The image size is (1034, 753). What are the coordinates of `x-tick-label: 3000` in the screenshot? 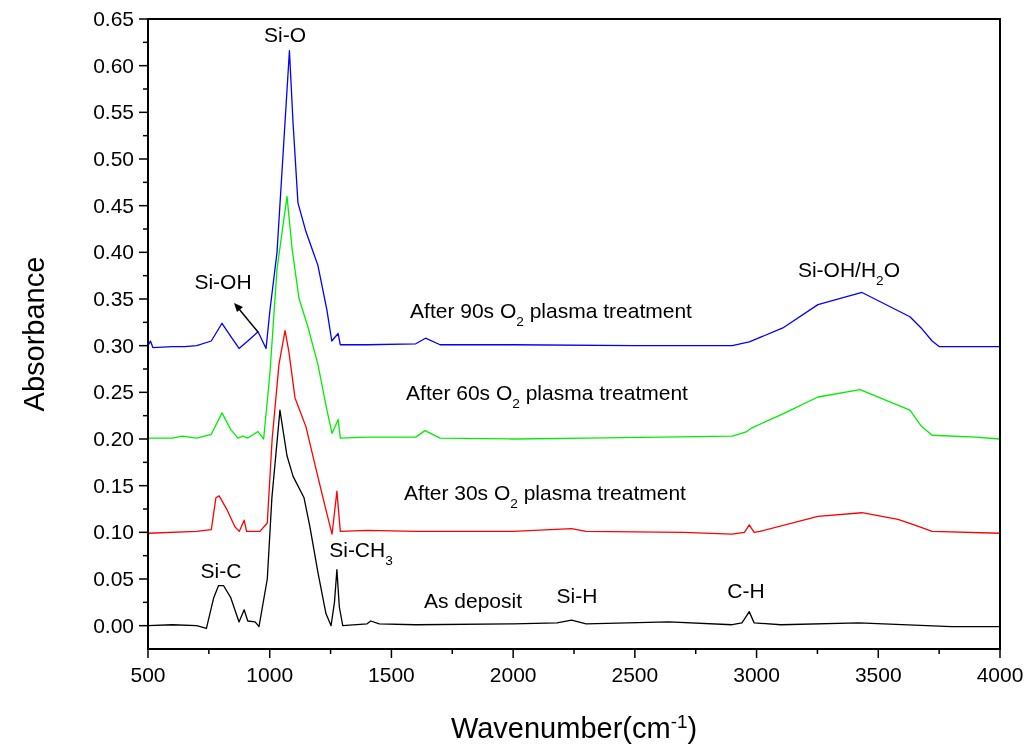 It's located at (756, 674).